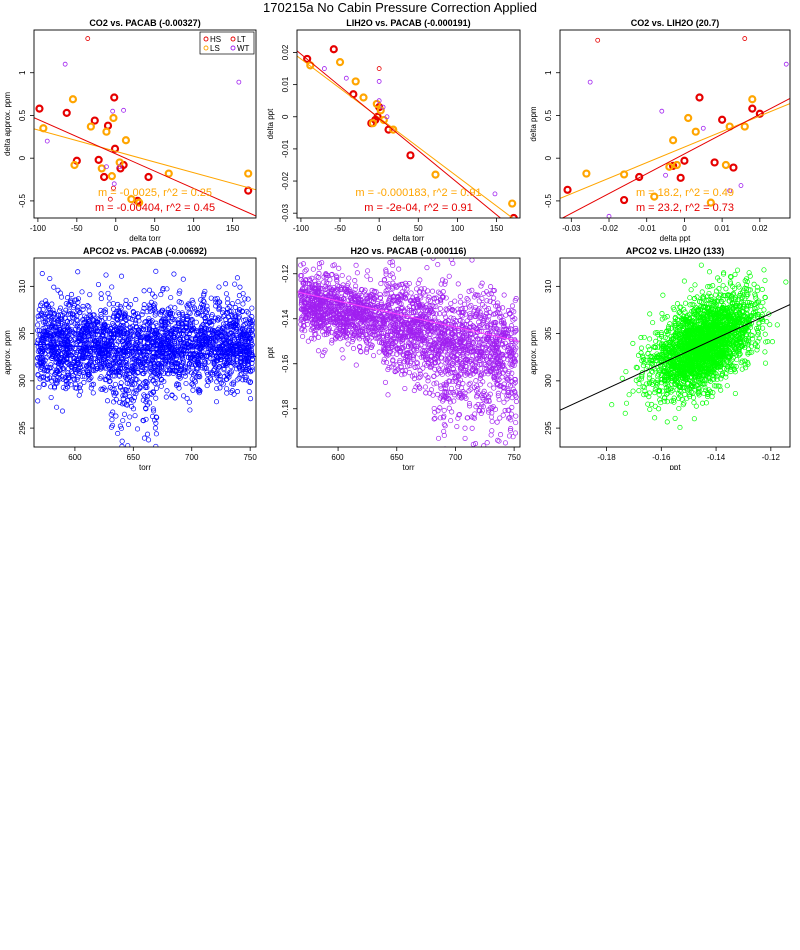 The image size is (800, 950). What do you see at coordinates (206, 39) in the screenshot?
I see `legend-marker` at bounding box center [206, 39].